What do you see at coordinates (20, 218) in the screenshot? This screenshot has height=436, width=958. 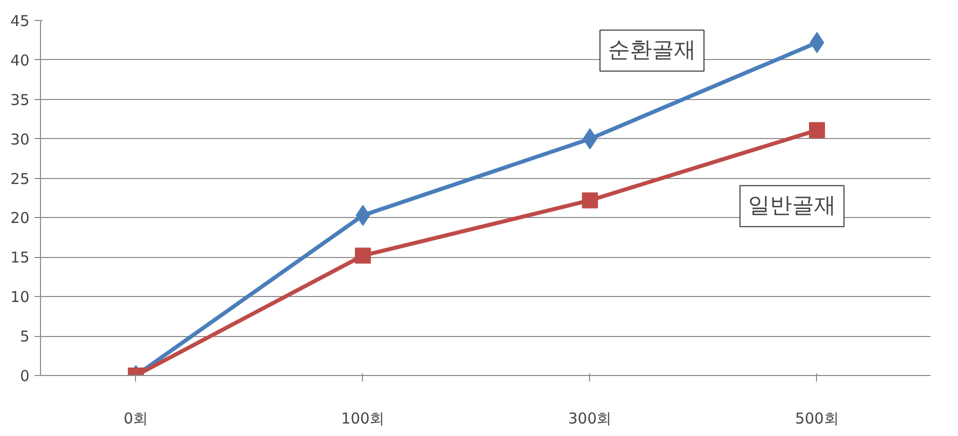 I see `y-tick-label: 20` at bounding box center [20, 218].